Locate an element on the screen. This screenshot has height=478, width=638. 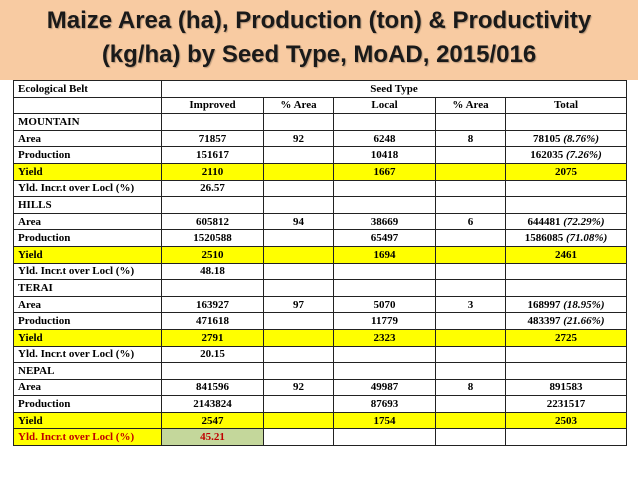
yield-improved: 2510 is located at coordinates (212, 254).